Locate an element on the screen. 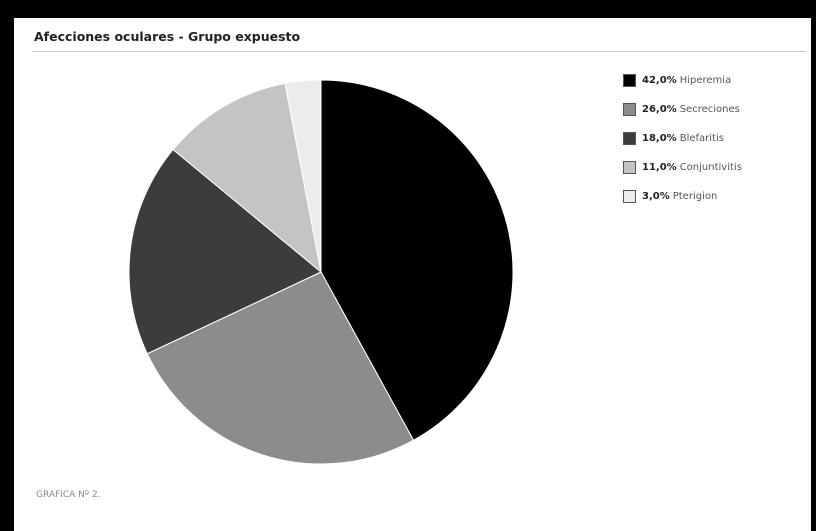 This screenshot has width=816, height=531. legend-label: Hiperemia is located at coordinates (705, 80).